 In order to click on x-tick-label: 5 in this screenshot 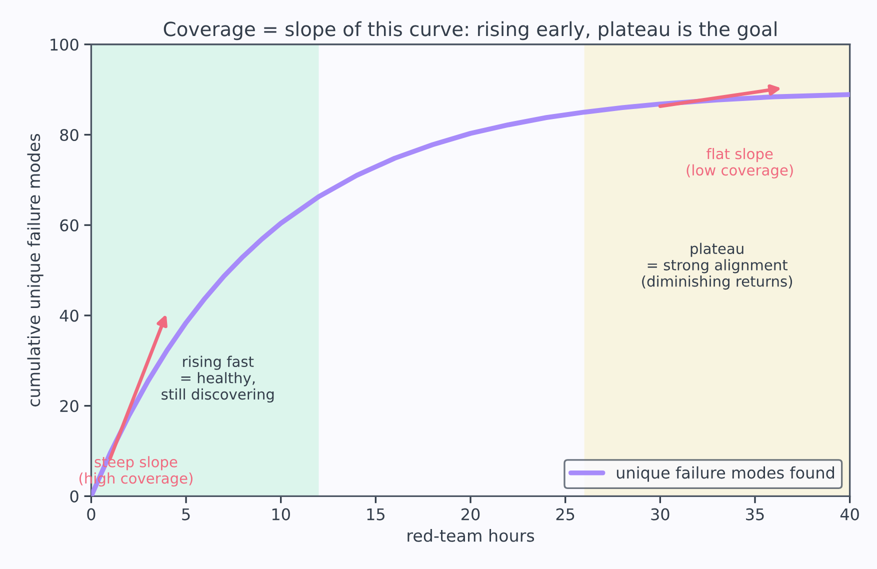, I will do `click(186, 514)`.